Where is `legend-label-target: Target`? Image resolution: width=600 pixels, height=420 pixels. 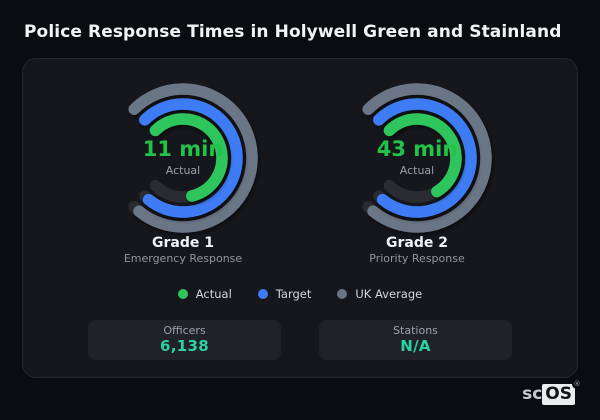 legend-label-target: Target is located at coordinates (293, 294).